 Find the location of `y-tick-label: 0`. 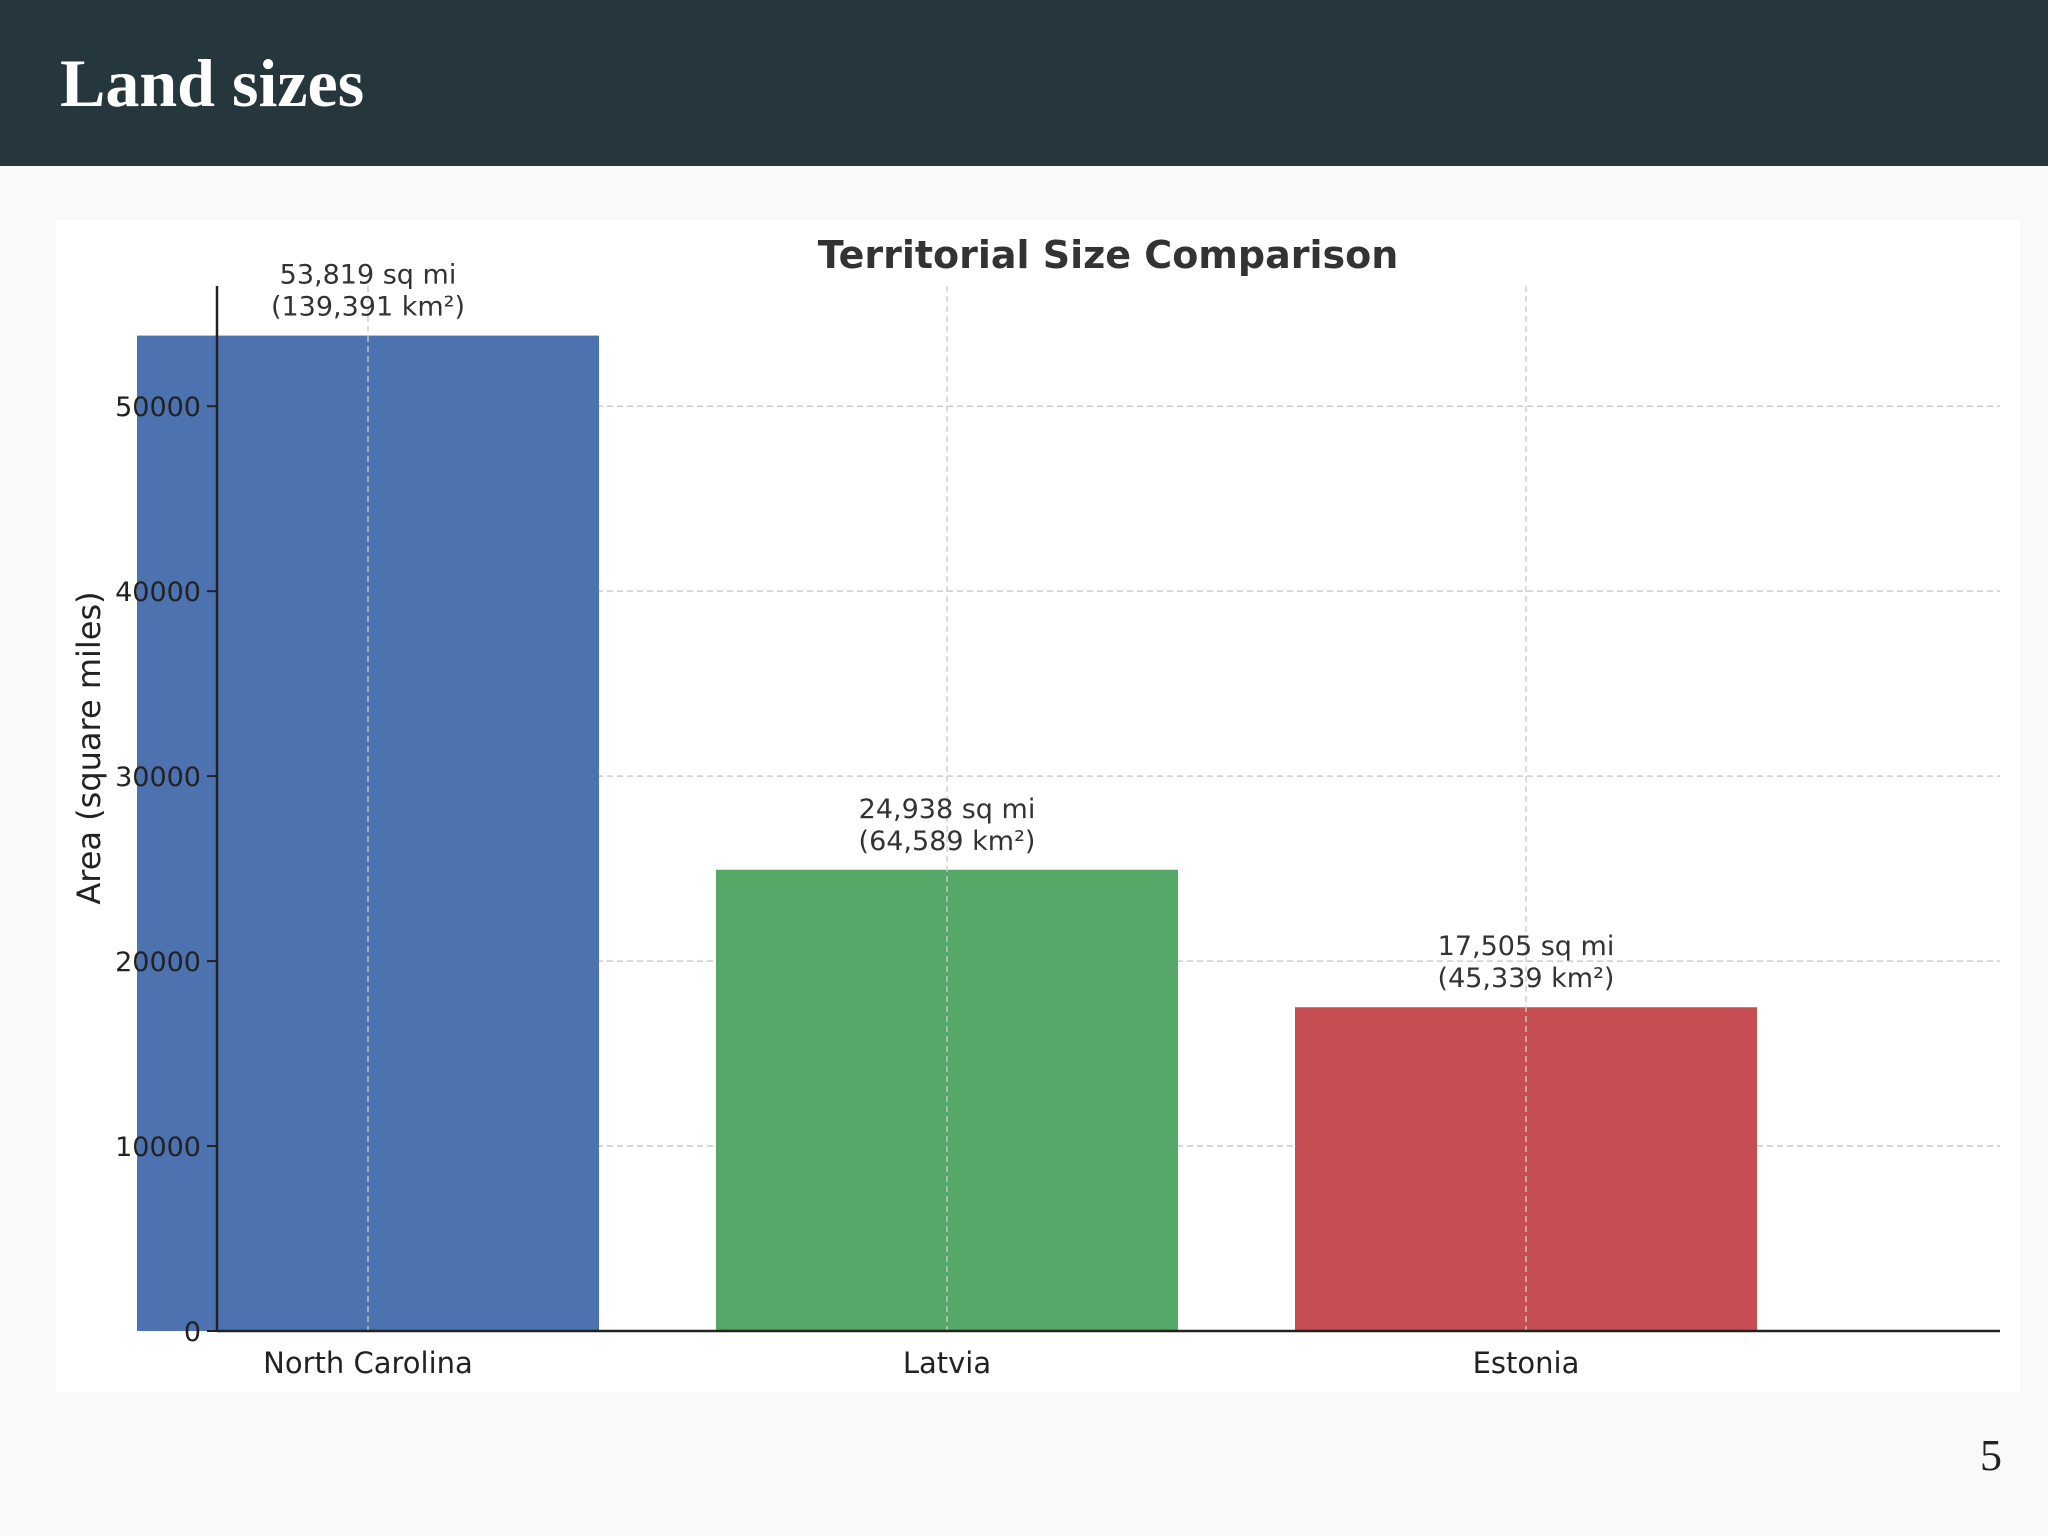

y-tick-label: 0 is located at coordinates (192, 1332).